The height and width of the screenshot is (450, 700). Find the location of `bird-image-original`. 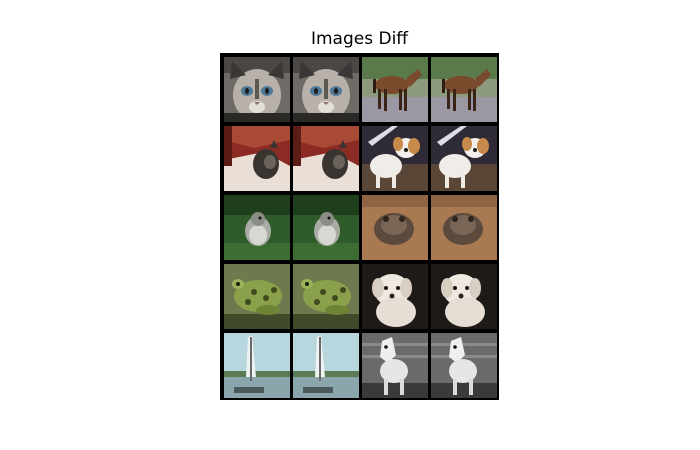

bird-image-original is located at coordinates (257, 227).